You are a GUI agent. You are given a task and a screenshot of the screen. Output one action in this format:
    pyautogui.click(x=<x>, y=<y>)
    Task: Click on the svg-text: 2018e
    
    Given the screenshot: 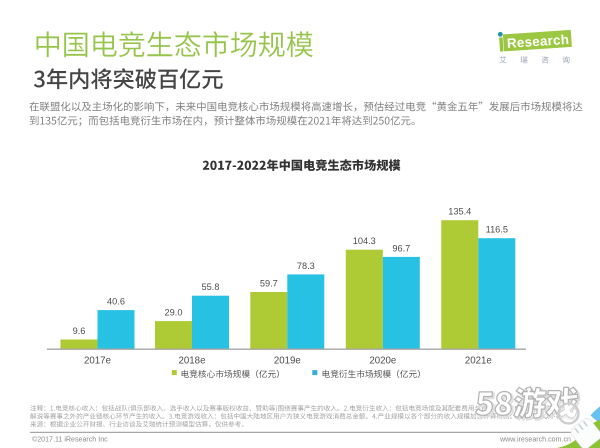 What is the action you would take?
    pyautogui.click(x=192, y=361)
    